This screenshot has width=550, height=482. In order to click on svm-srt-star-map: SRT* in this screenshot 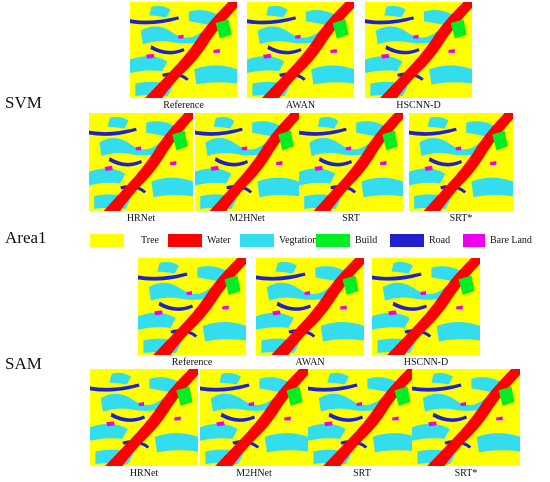, I will do `click(461, 168)`.